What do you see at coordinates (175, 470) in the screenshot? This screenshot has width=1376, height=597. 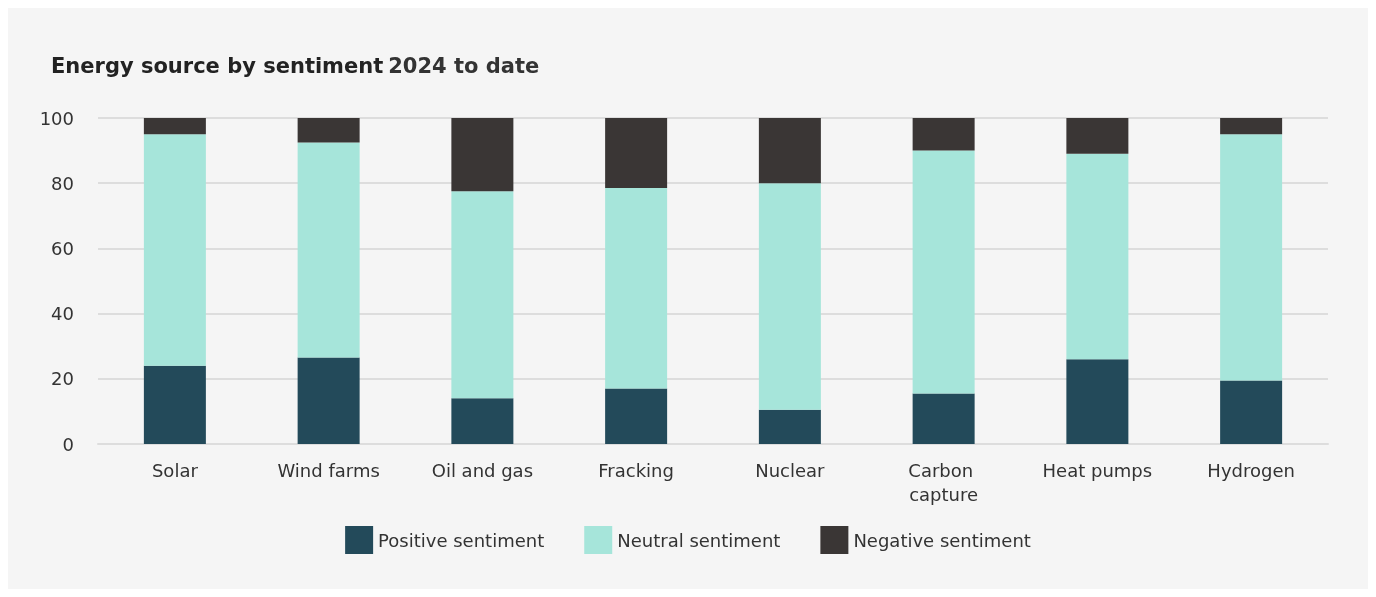 I see `x-tick-label: Solar` at bounding box center [175, 470].